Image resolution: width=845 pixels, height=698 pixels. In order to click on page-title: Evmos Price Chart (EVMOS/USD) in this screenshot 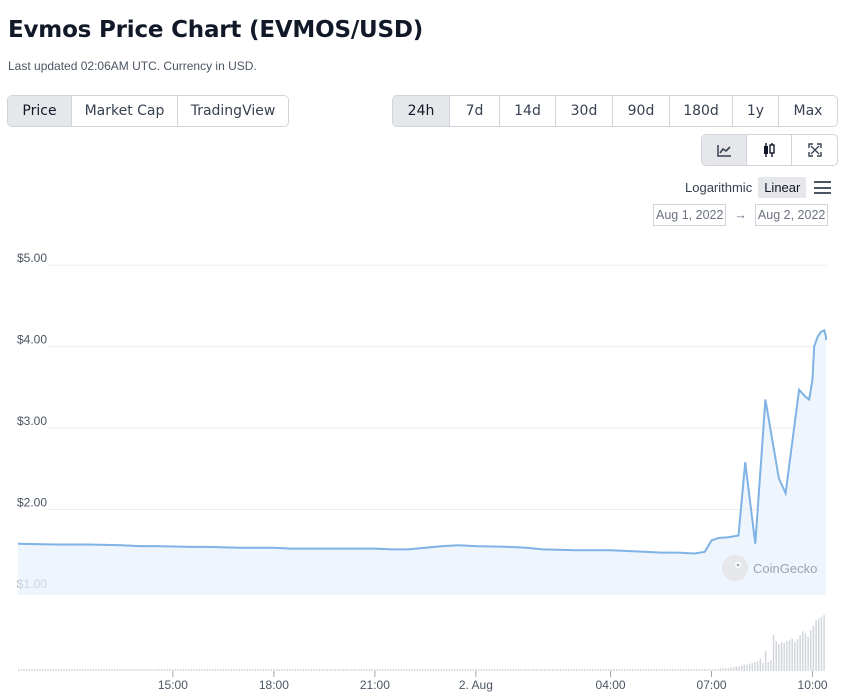, I will do `click(216, 30)`.